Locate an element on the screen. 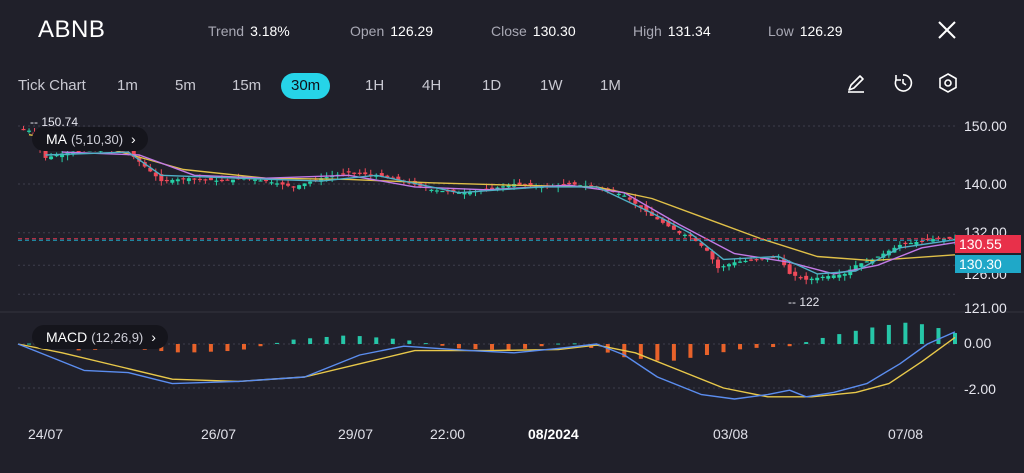 The height and width of the screenshot is (473, 1024). close-icon is located at coordinates (947, 30).